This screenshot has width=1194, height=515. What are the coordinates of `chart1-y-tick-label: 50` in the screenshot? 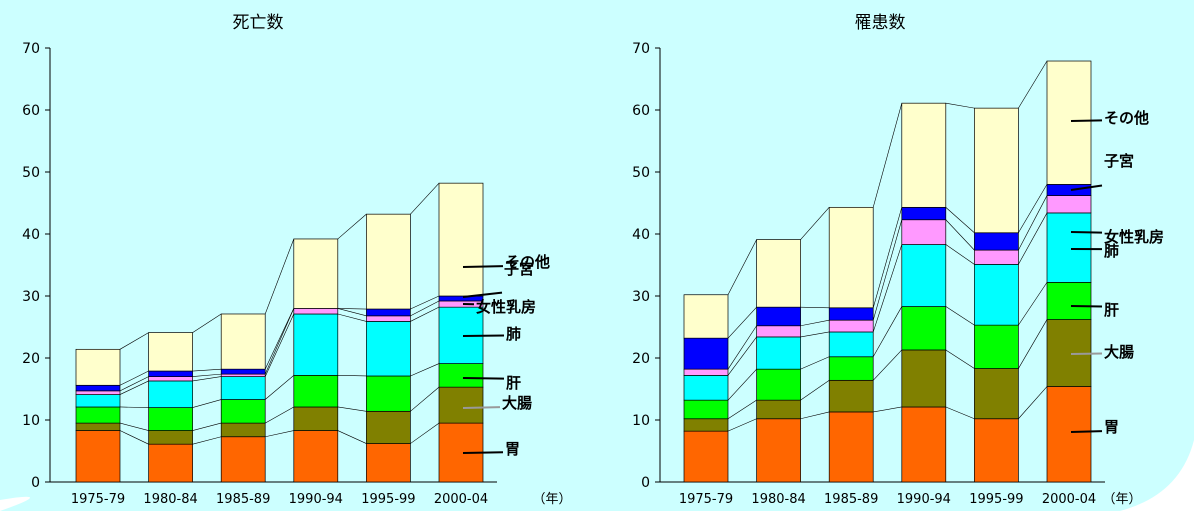 It's located at (31, 173).